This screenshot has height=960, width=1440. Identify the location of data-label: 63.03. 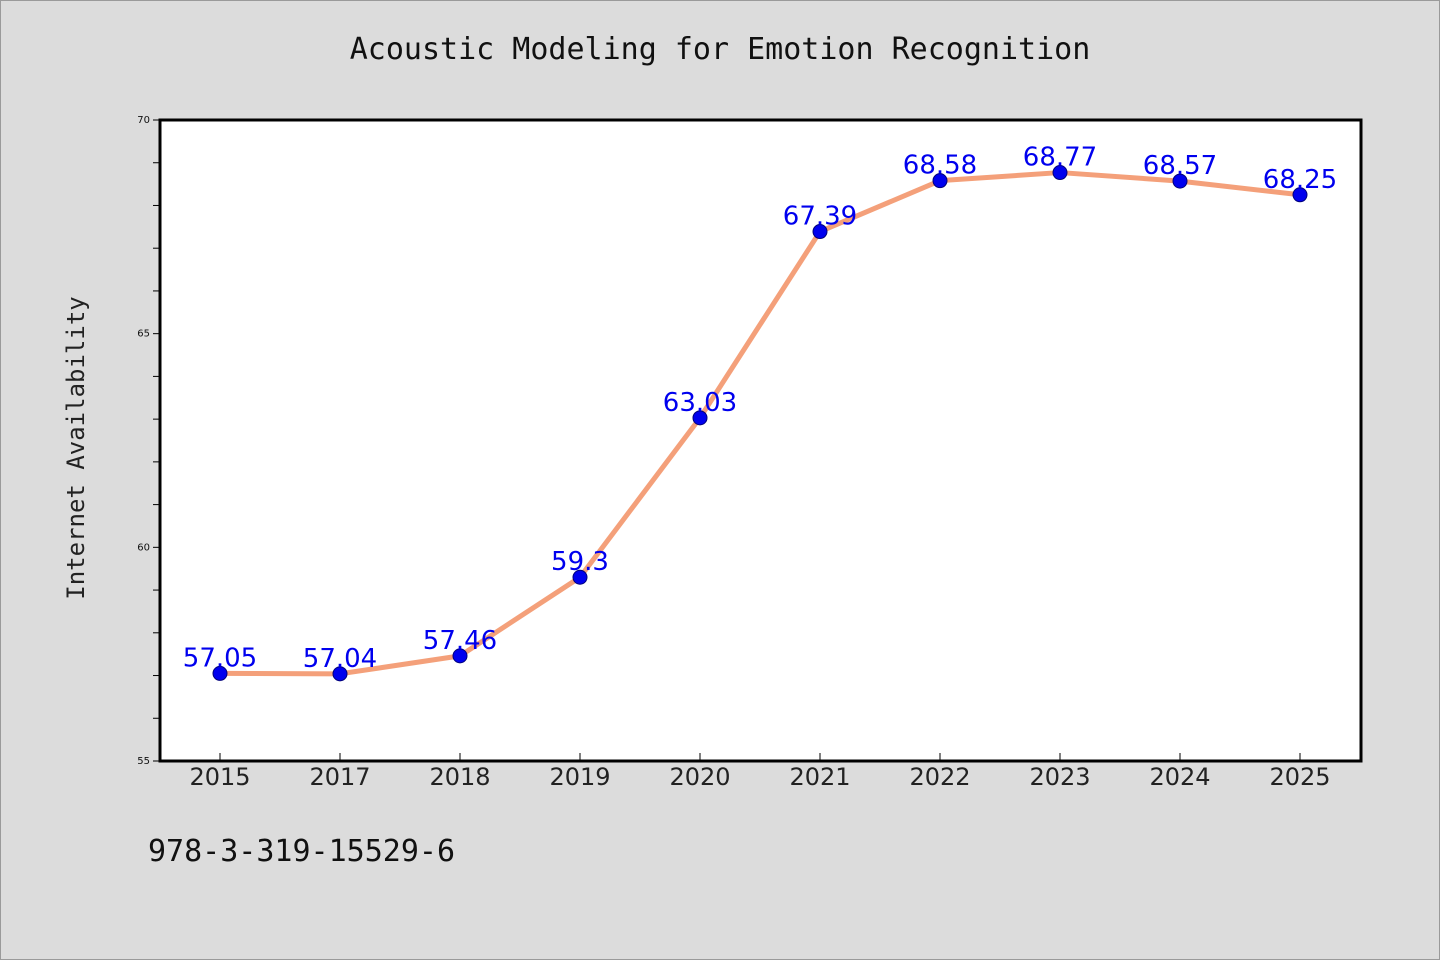
(700, 403).